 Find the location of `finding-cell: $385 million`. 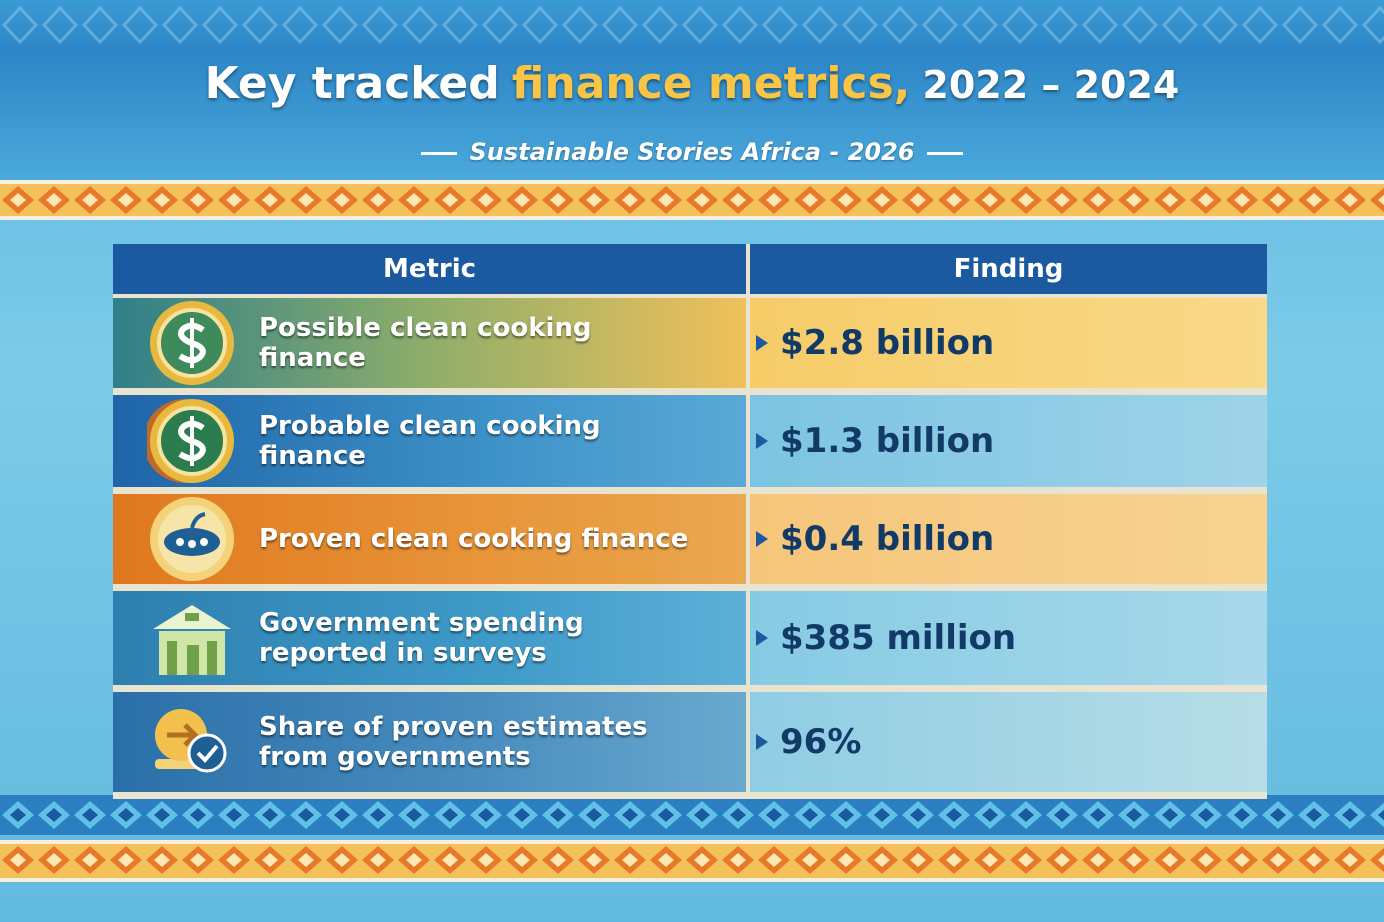

finding-cell: $385 million is located at coordinates (1008, 638).